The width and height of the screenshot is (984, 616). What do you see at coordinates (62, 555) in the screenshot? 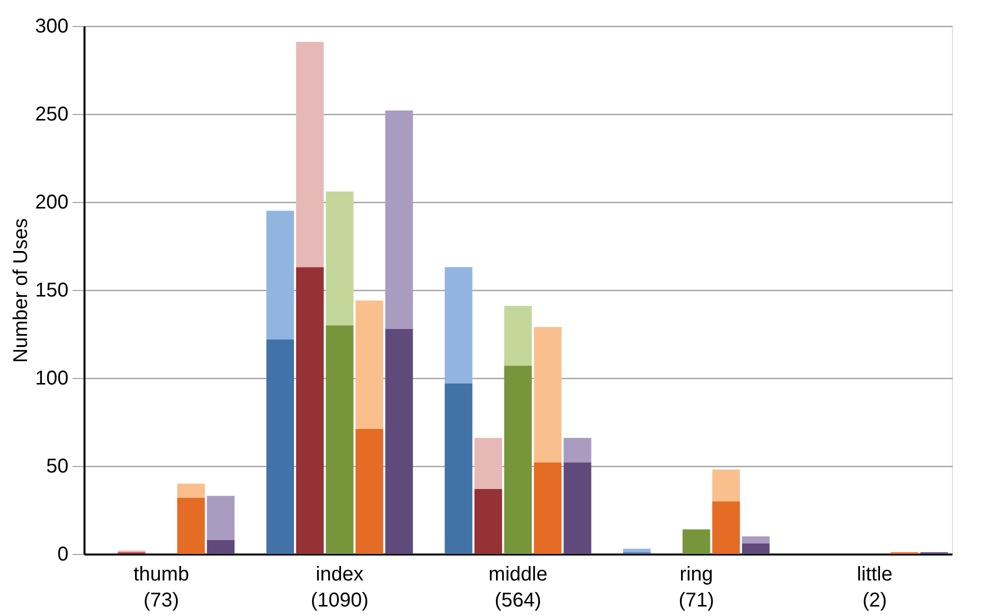
I see `y-tick-label: 0` at bounding box center [62, 555].